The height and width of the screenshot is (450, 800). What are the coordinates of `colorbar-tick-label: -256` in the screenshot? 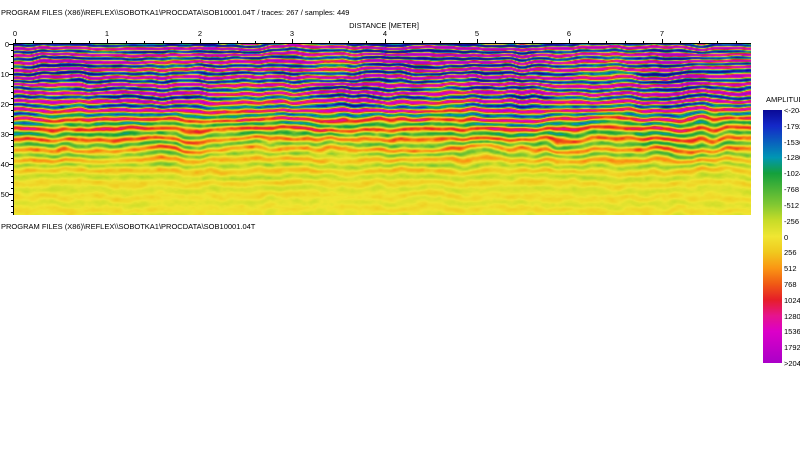 It's located at (792, 221).